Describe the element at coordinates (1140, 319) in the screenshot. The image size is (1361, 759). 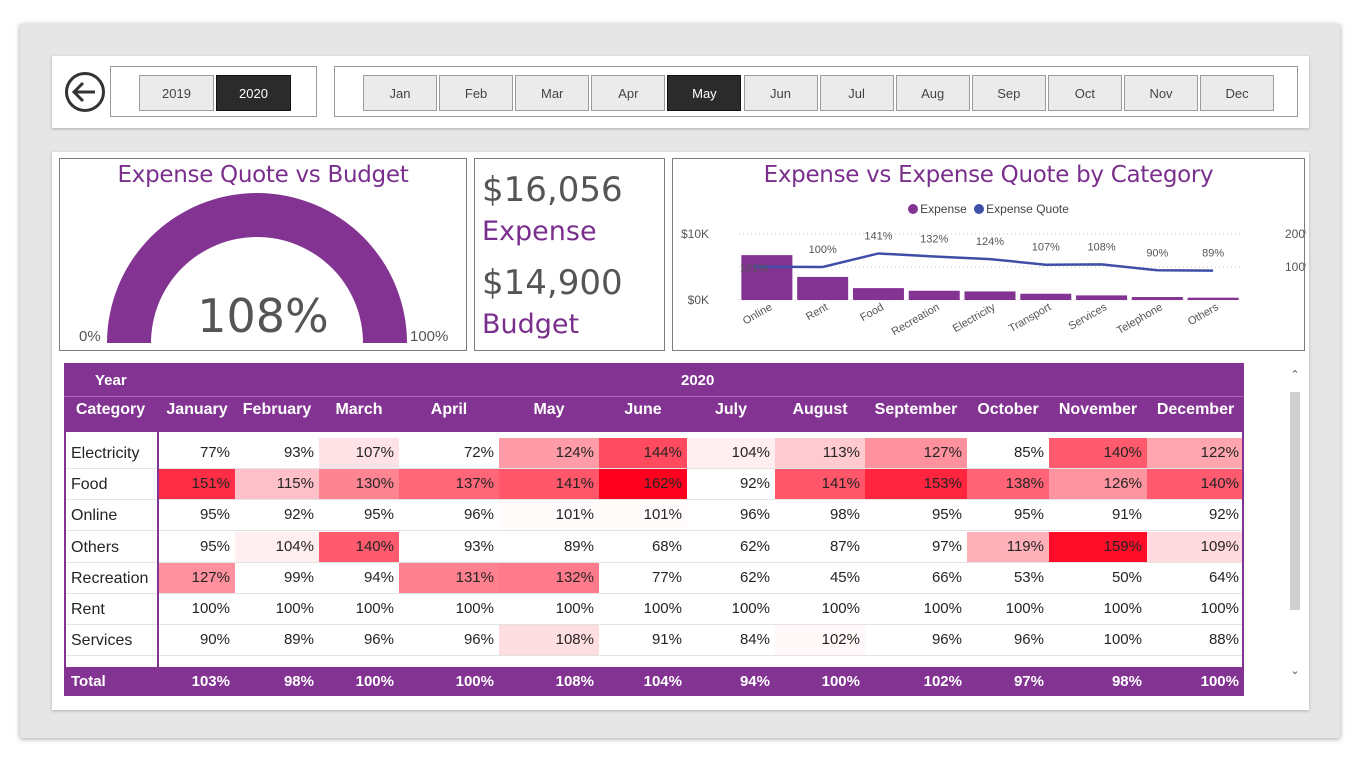
I see `x-tick-telephone: Telephone` at that location.